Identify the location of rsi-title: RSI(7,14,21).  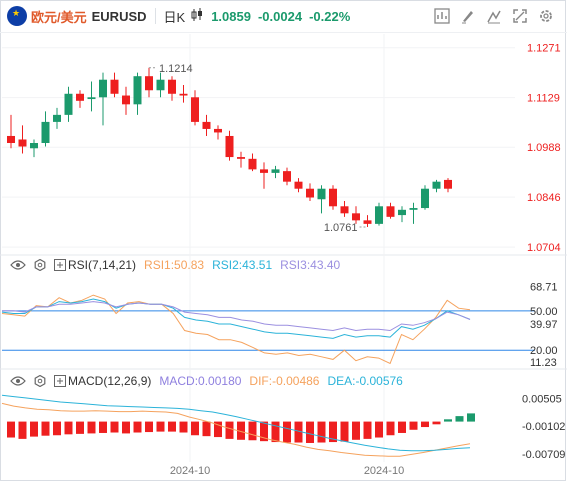
(102, 265).